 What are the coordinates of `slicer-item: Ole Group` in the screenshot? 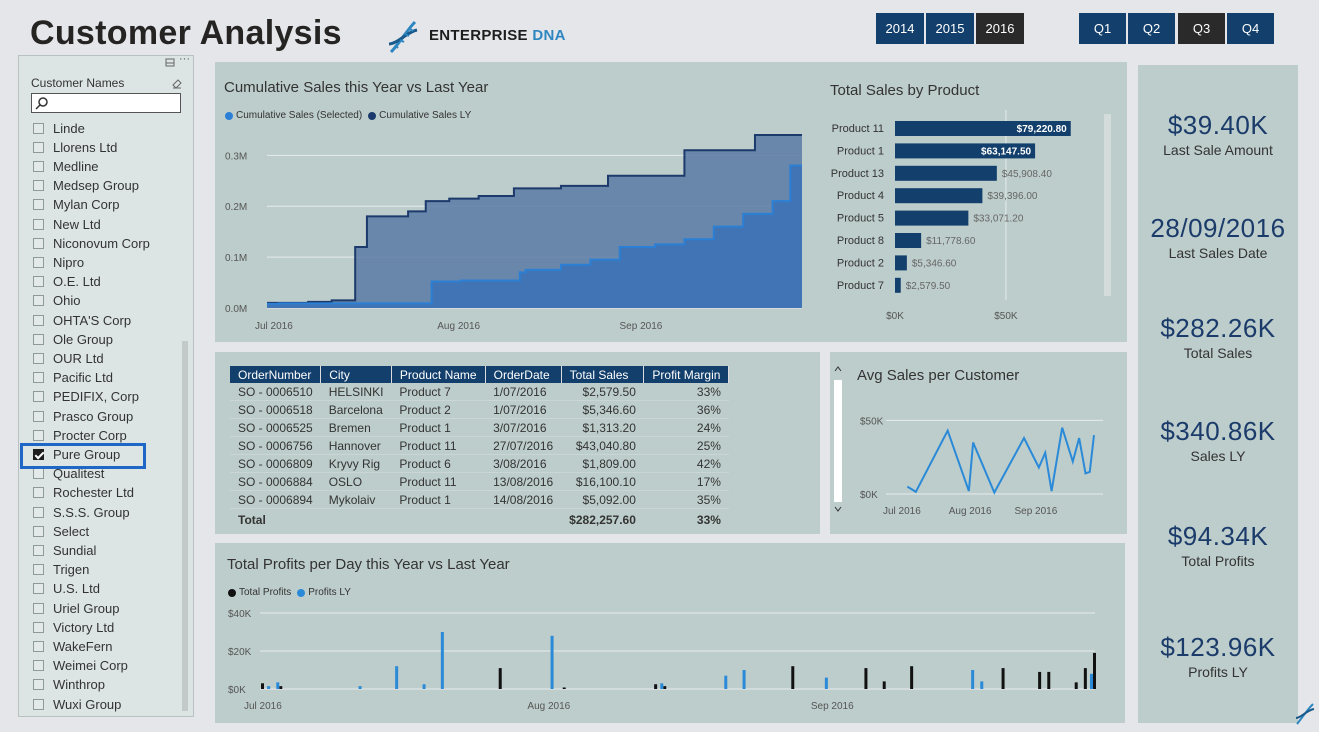 It's located at (73, 339).